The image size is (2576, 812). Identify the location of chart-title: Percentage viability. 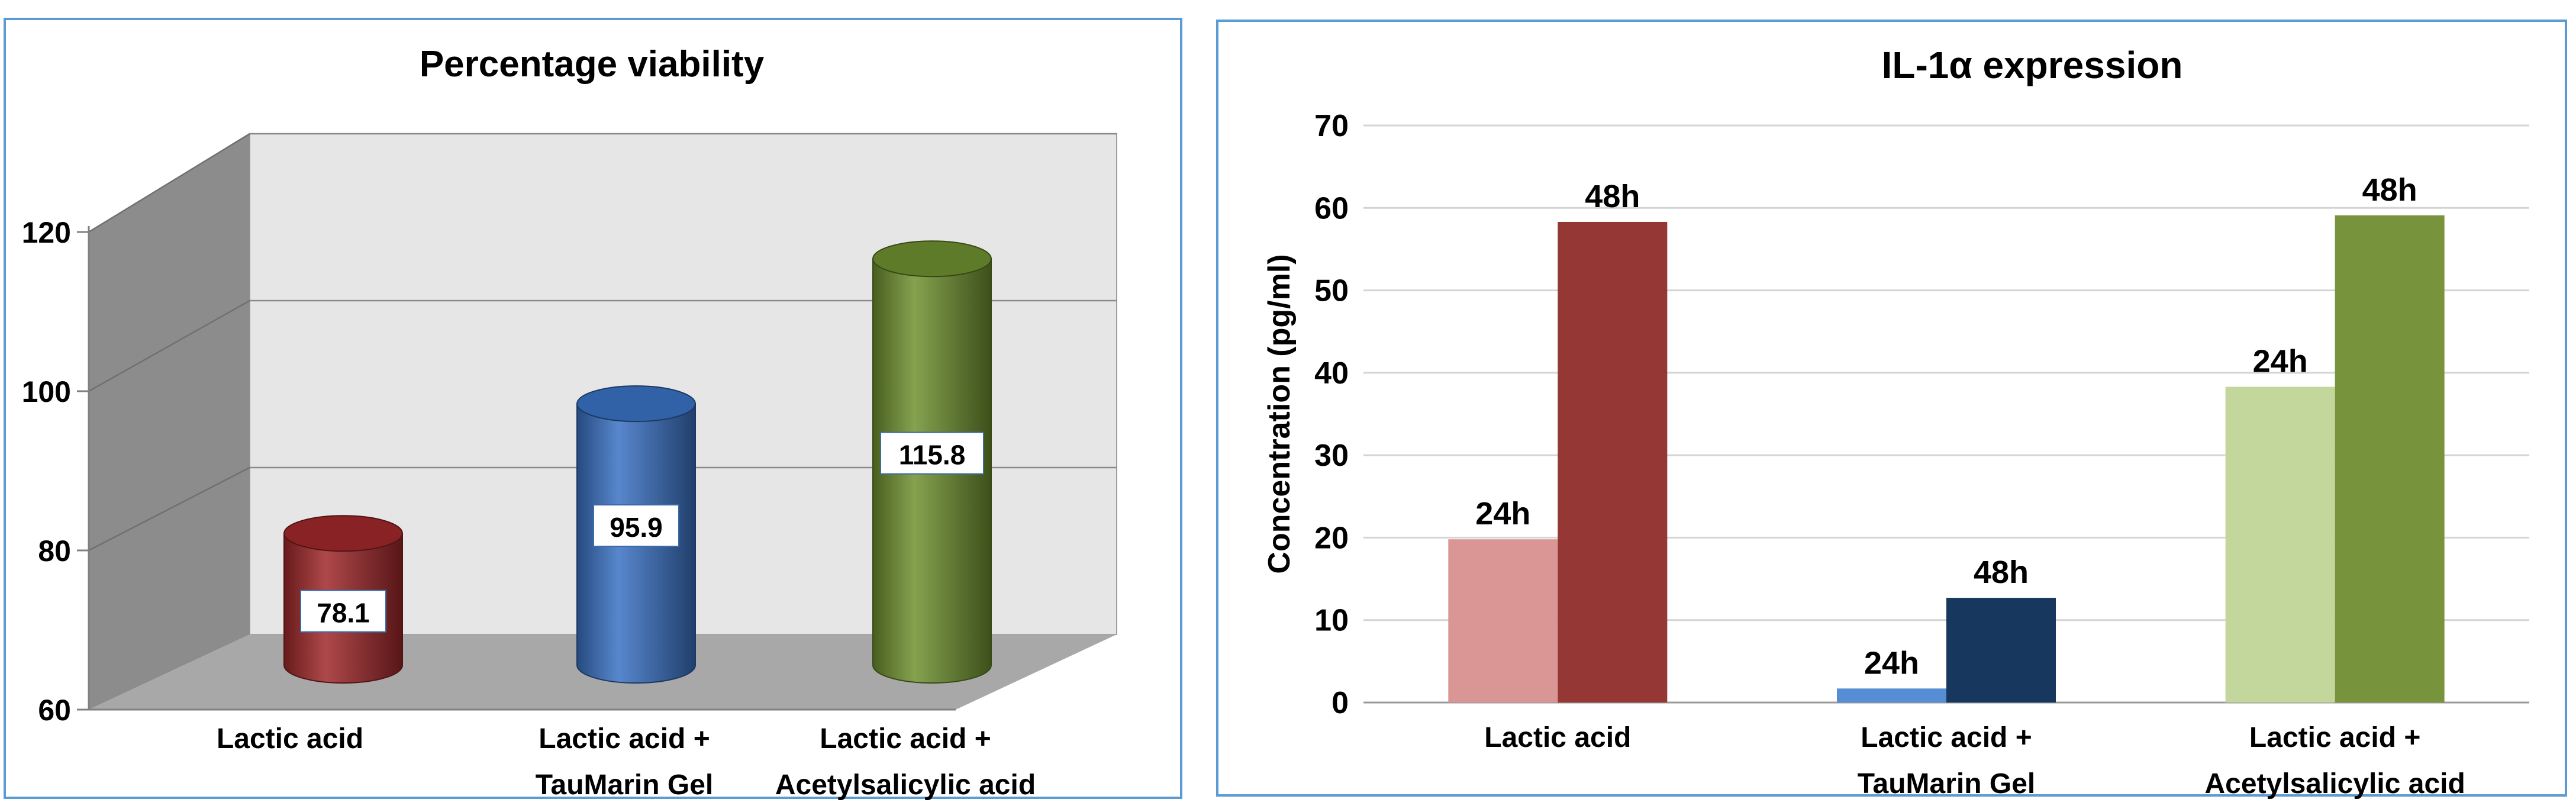
(592, 64).